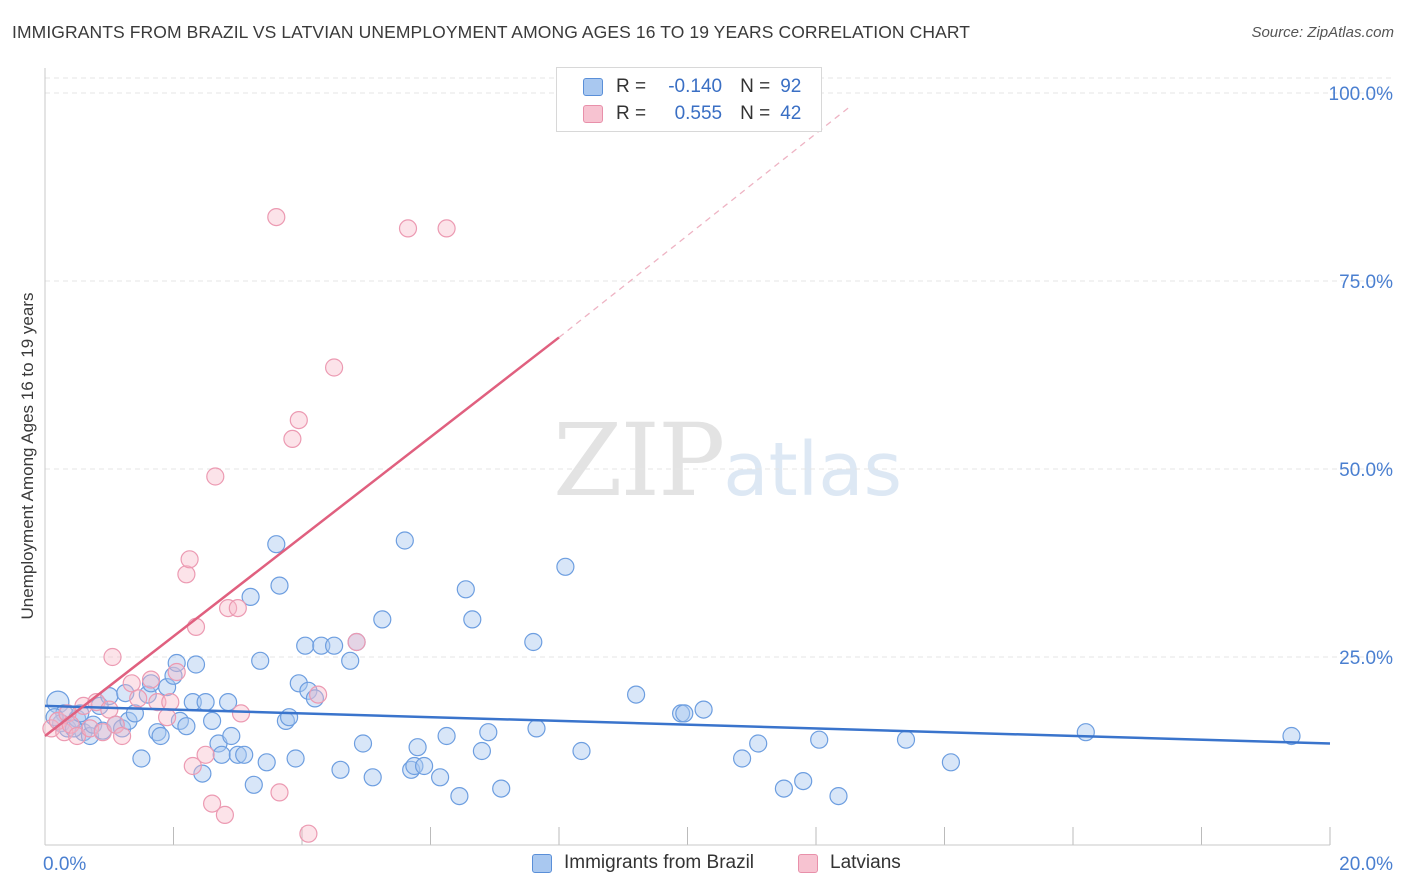  Describe the element at coordinates (1366, 864) in the screenshot. I see `x-tick-label: 20.0%` at that location.